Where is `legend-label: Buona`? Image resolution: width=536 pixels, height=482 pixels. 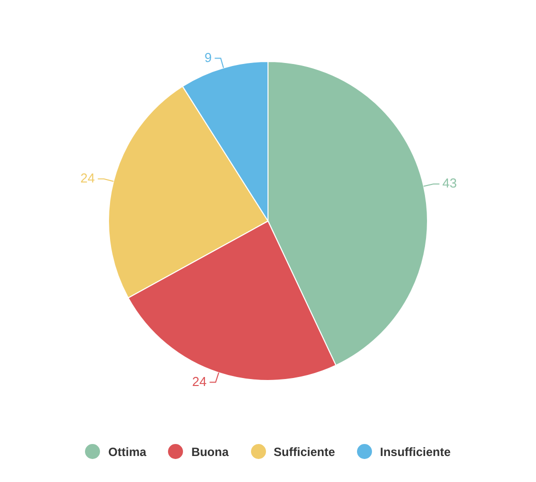 legend-label: Buona is located at coordinates (210, 451).